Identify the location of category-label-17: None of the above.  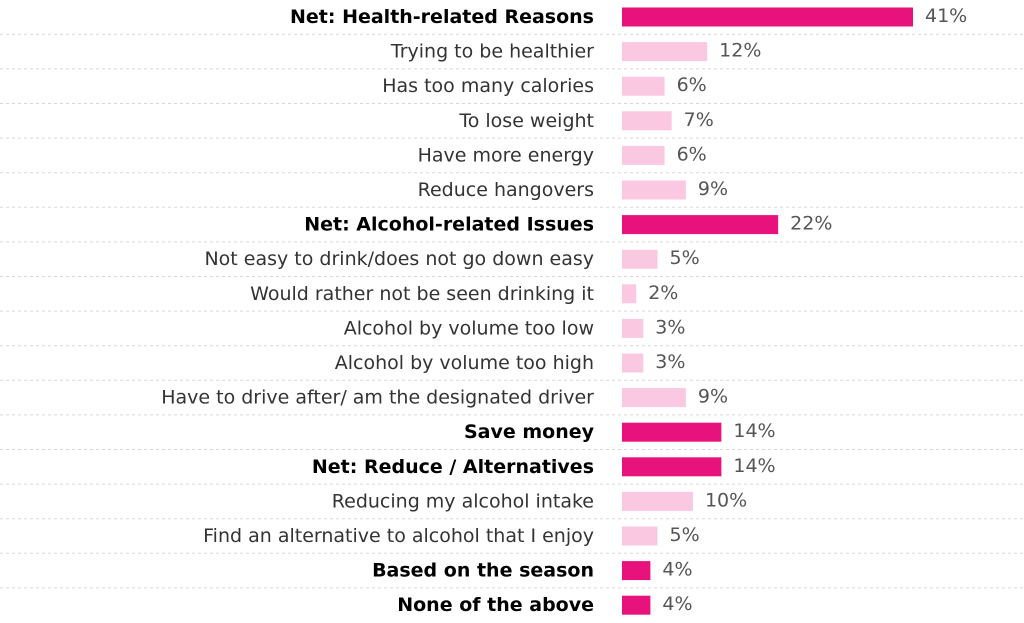
(495, 605).